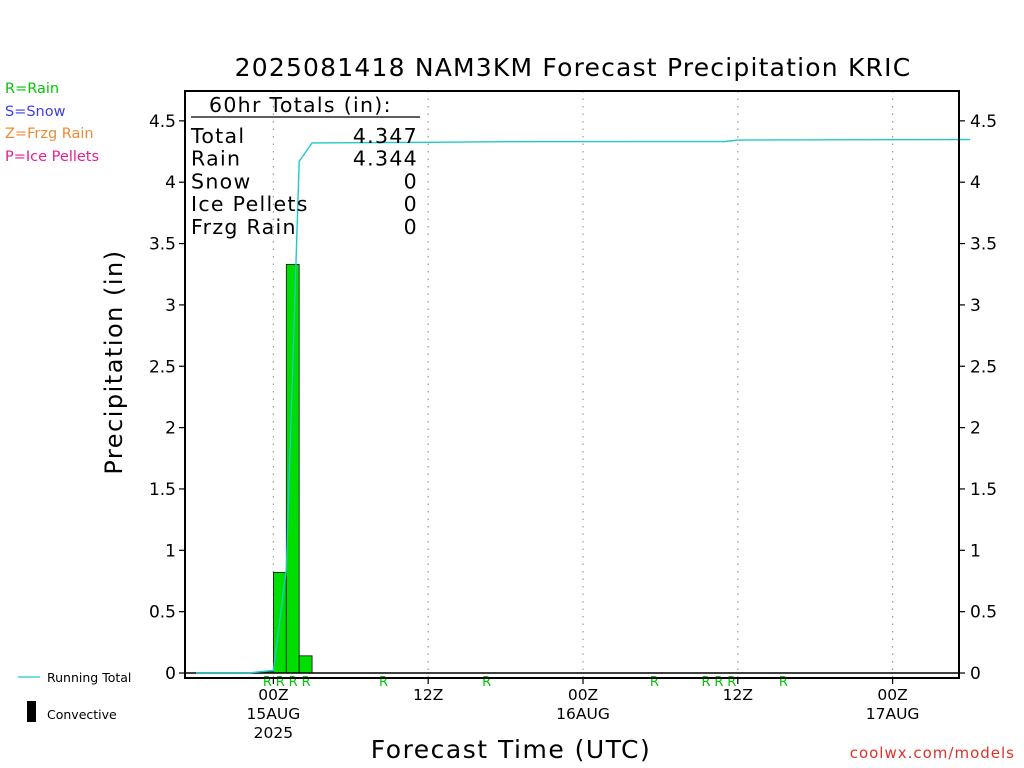 The width and height of the screenshot is (1024, 768). I want to click on y-tick-label-left: 2, so click(170, 429).